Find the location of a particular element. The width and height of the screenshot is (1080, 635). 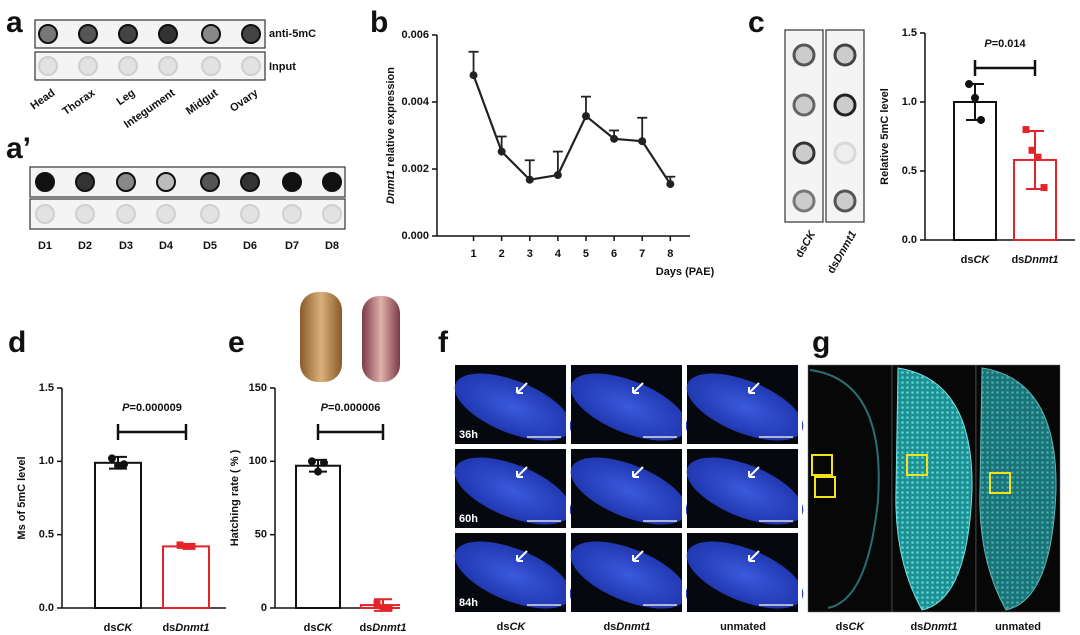

y-tick-label: 0.0 is located at coordinates (46, 608).